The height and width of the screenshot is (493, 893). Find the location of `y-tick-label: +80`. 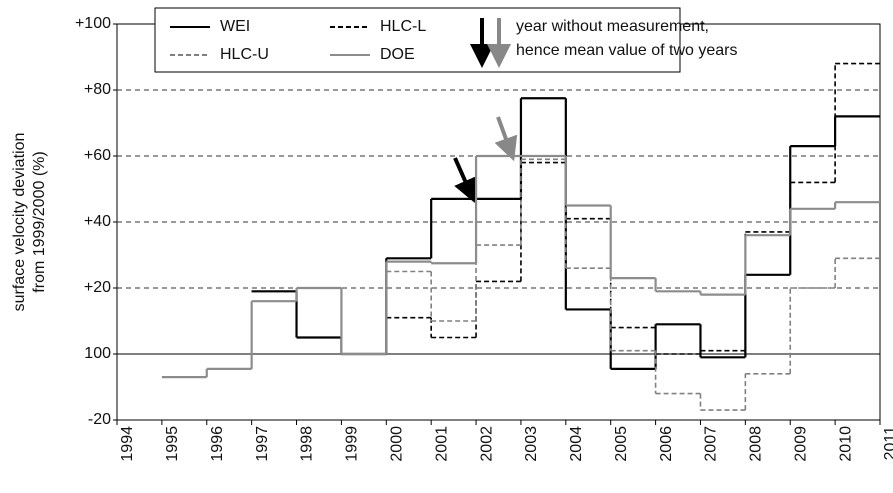

y-tick-label: +80 is located at coordinates (97, 89).